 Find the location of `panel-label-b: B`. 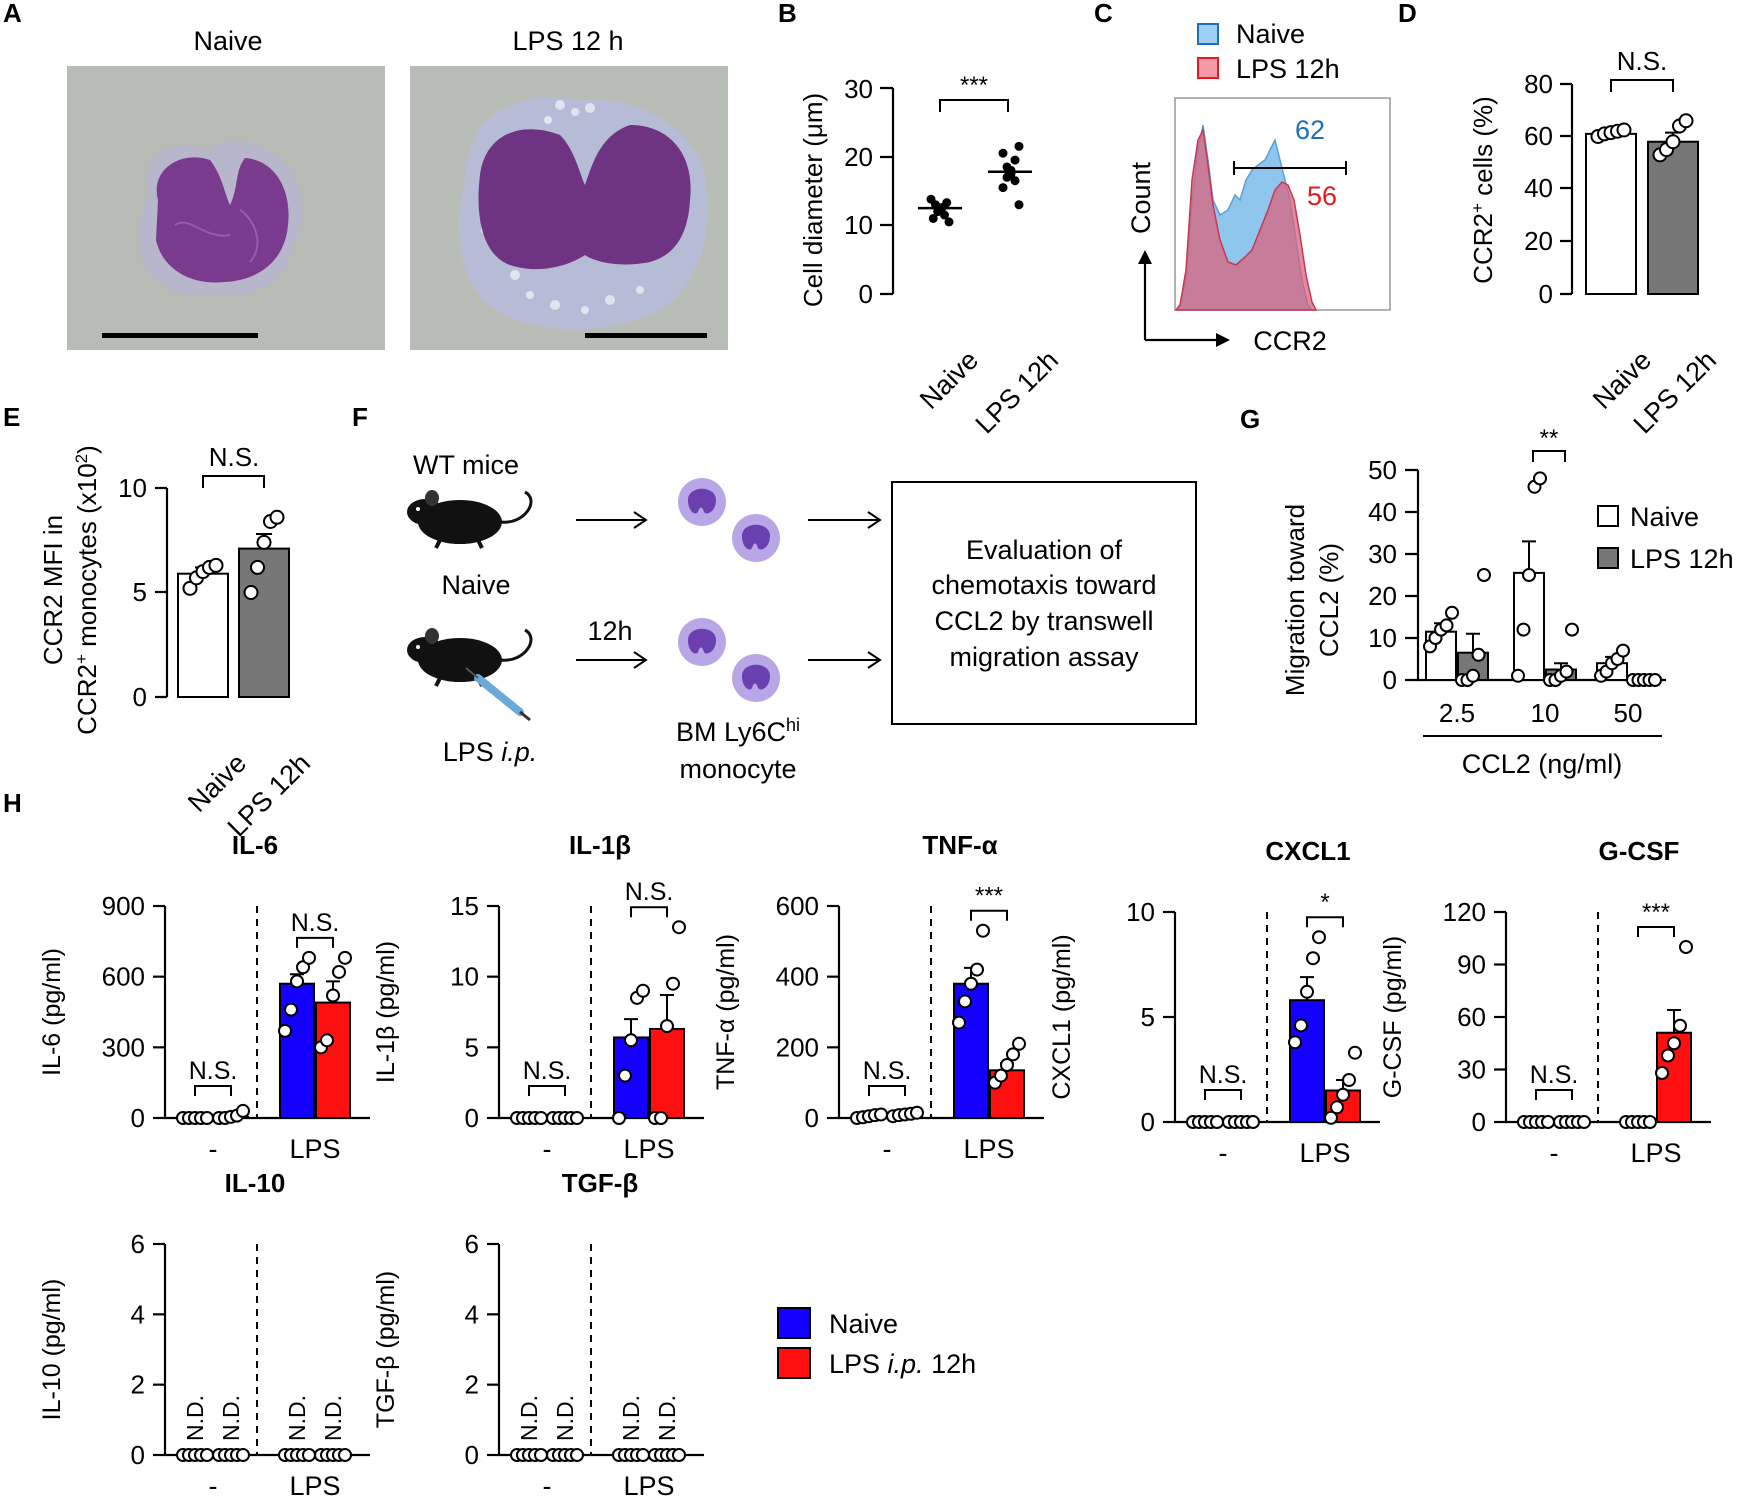

panel-label-b: B is located at coordinates (787, 14).